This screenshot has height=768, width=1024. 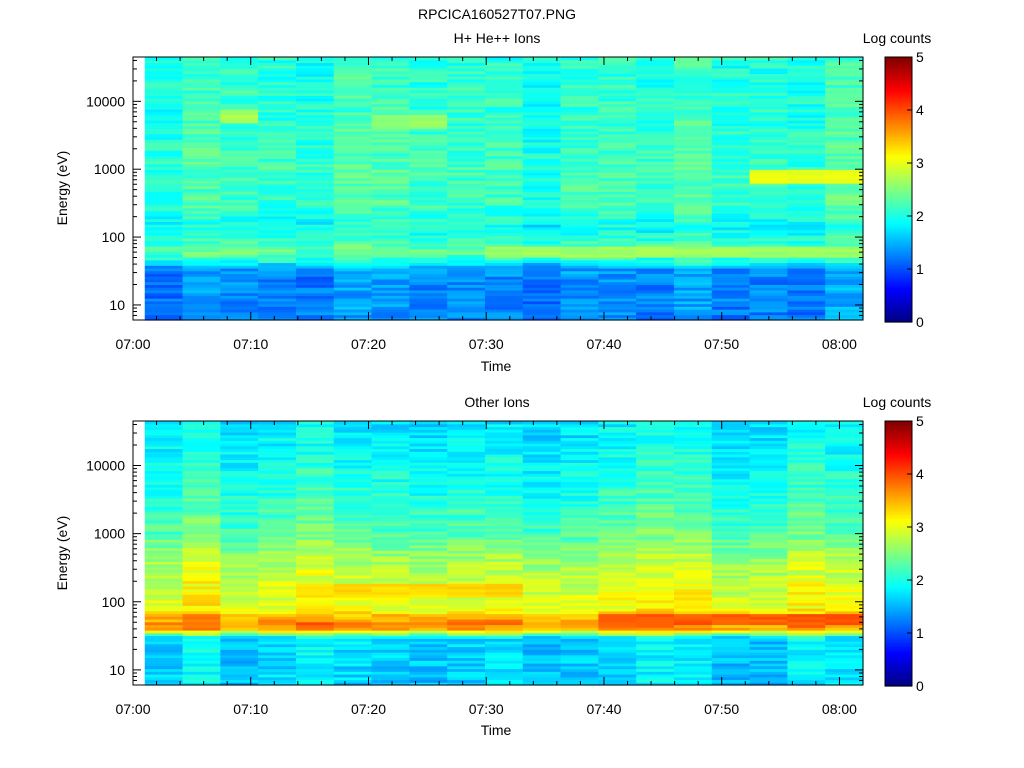 What do you see at coordinates (486, 344) in the screenshot?
I see `x-tick-label: 07:30` at bounding box center [486, 344].